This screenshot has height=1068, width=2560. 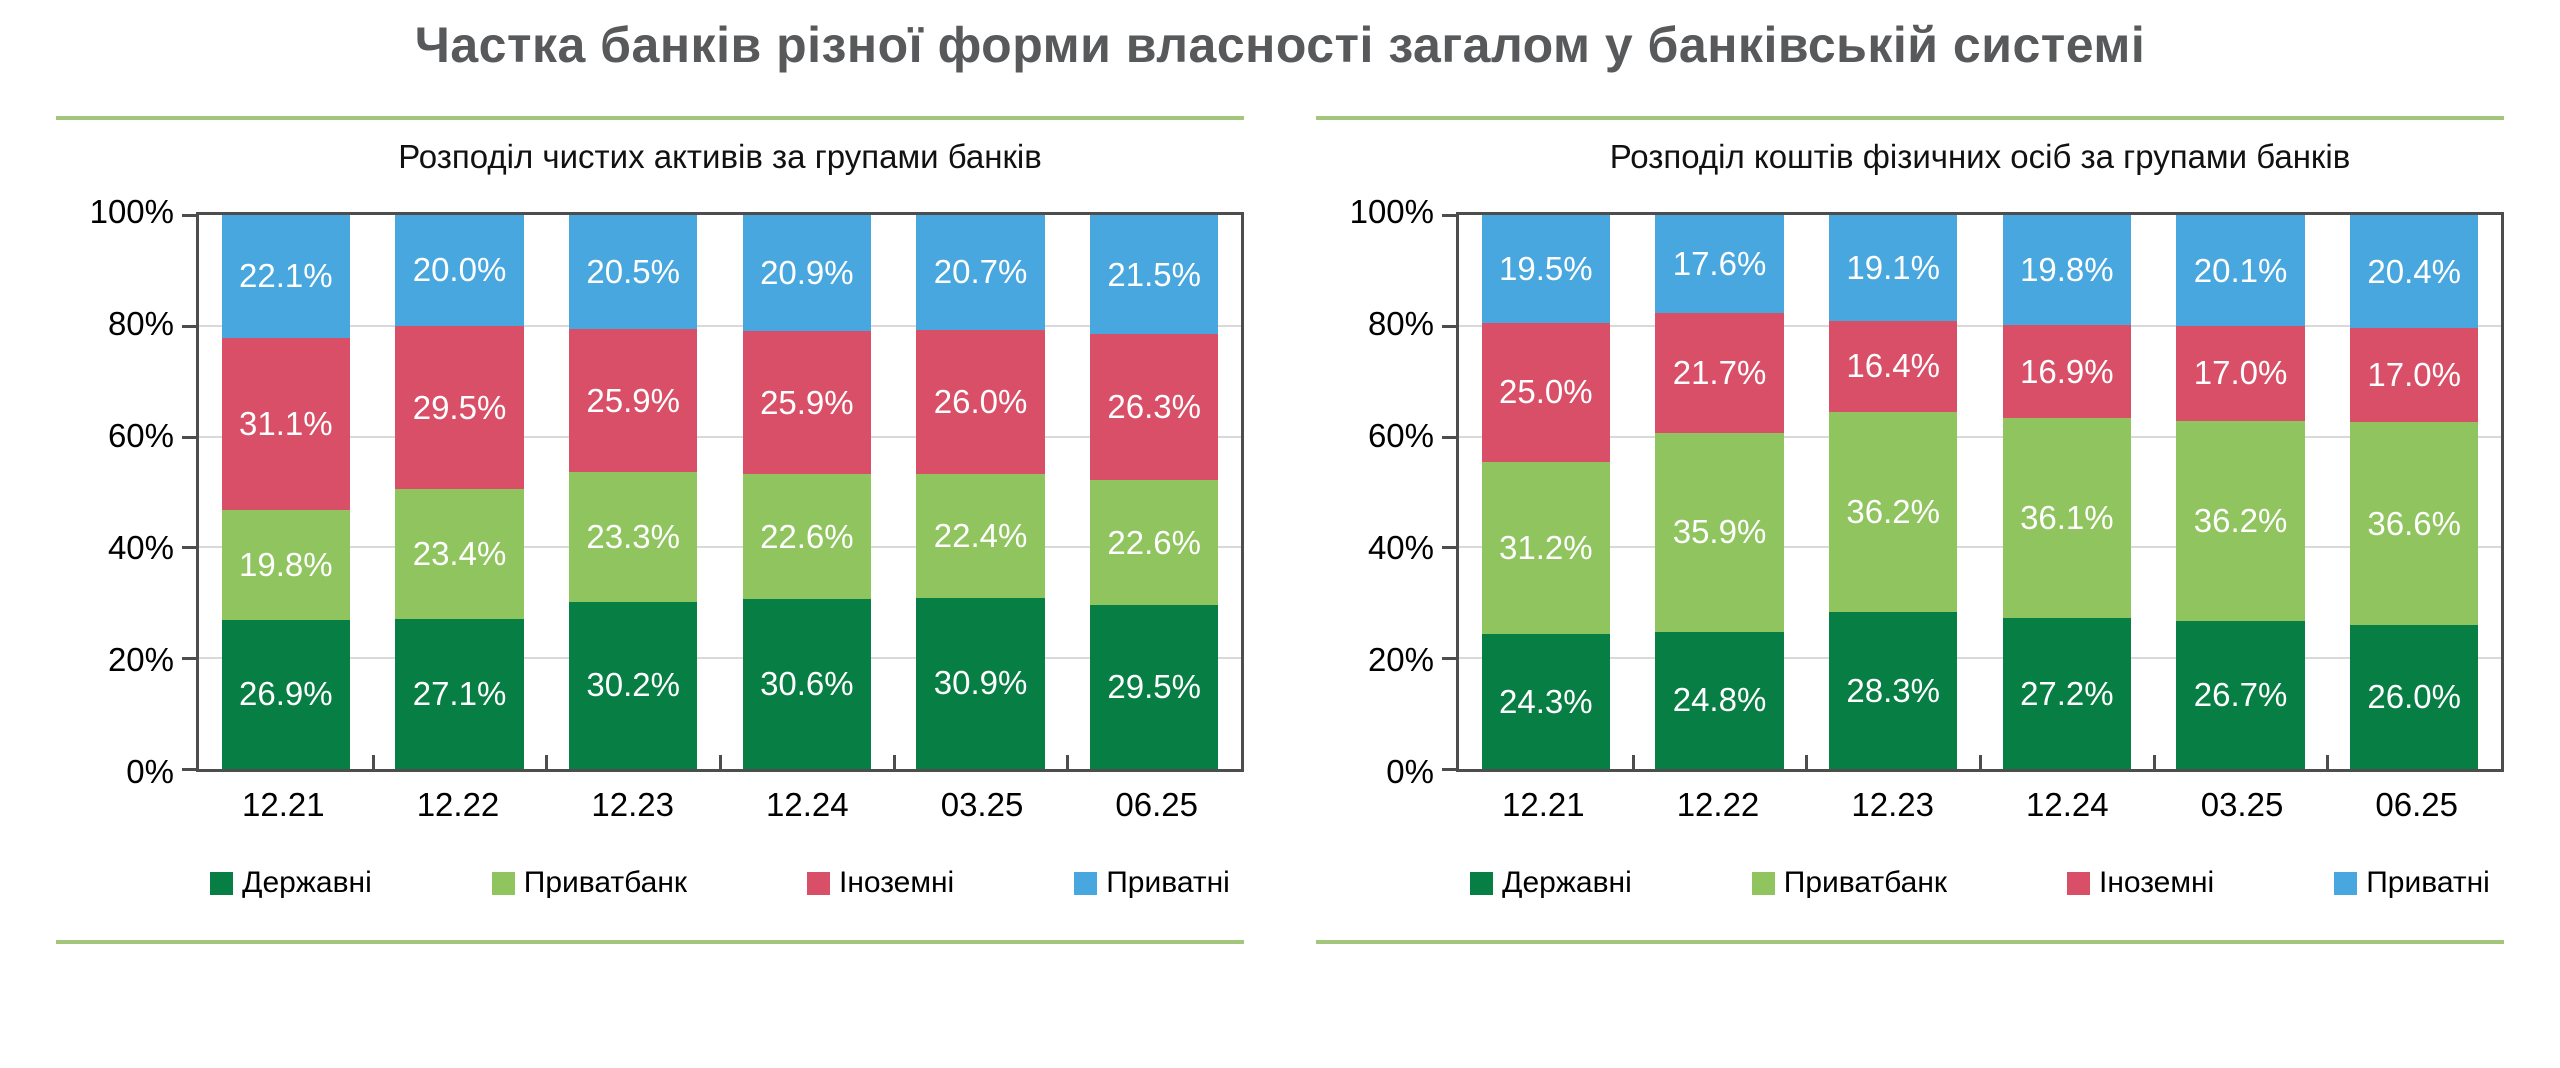 I want to click on bar-value-label: 26.3%, so click(x=1154, y=407).